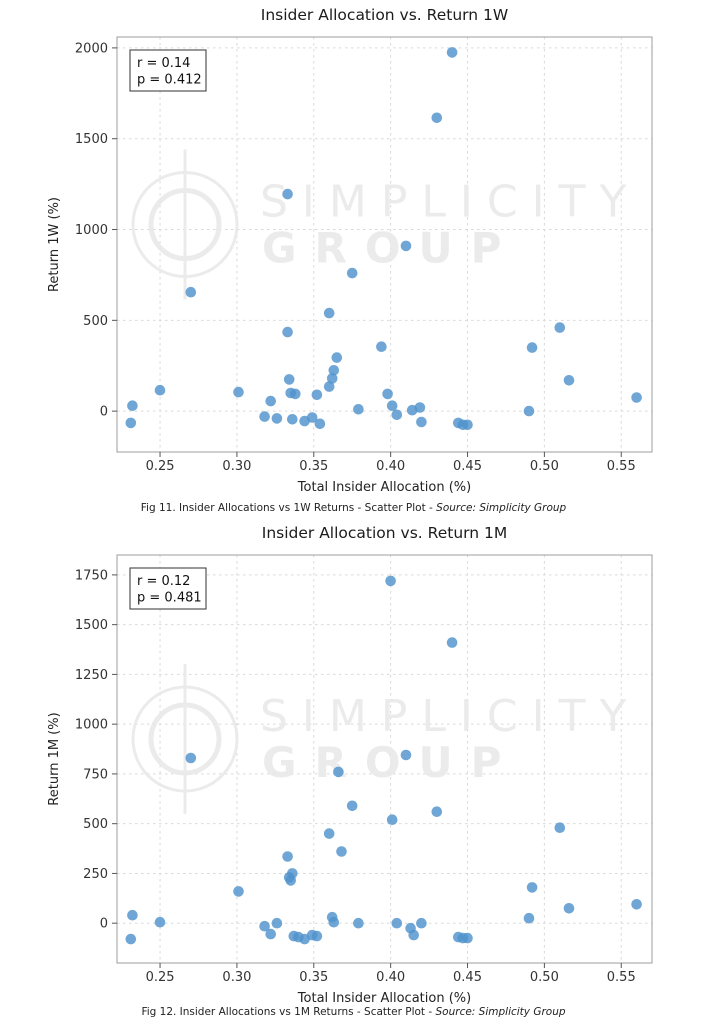 This screenshot has width=707, height=1027. What do you see at coordinates (95, 774) in the screenshot?
I see `y-tick-label: 750` at bounding box center [95, 774].